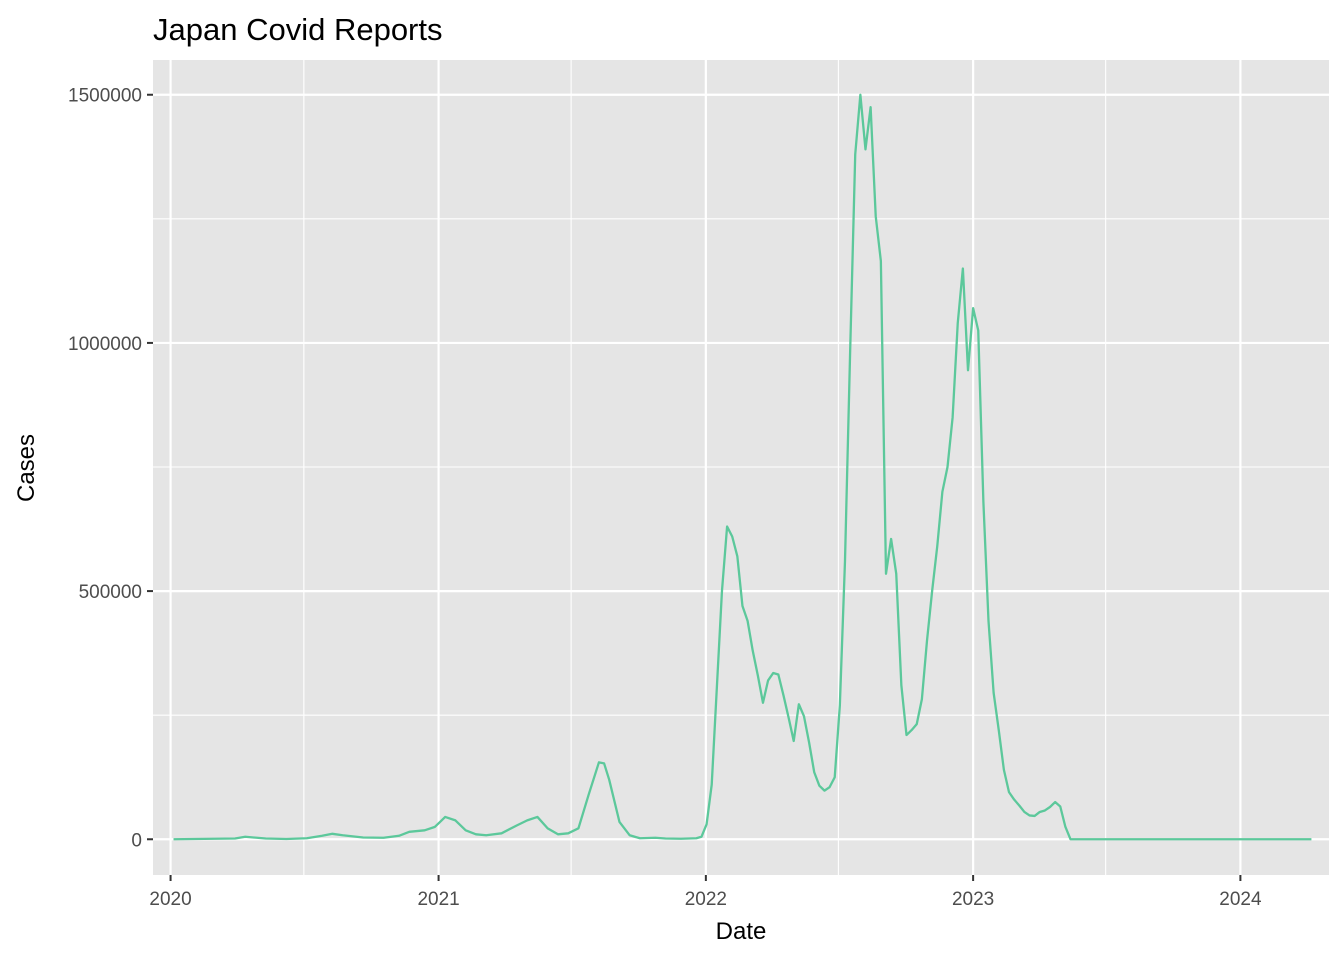 The image size is (1344, 965). What do you see at coordinates (741, 931) in the screenshot?
I see `x-axis-title: Date` at bounding box center [741, 931].